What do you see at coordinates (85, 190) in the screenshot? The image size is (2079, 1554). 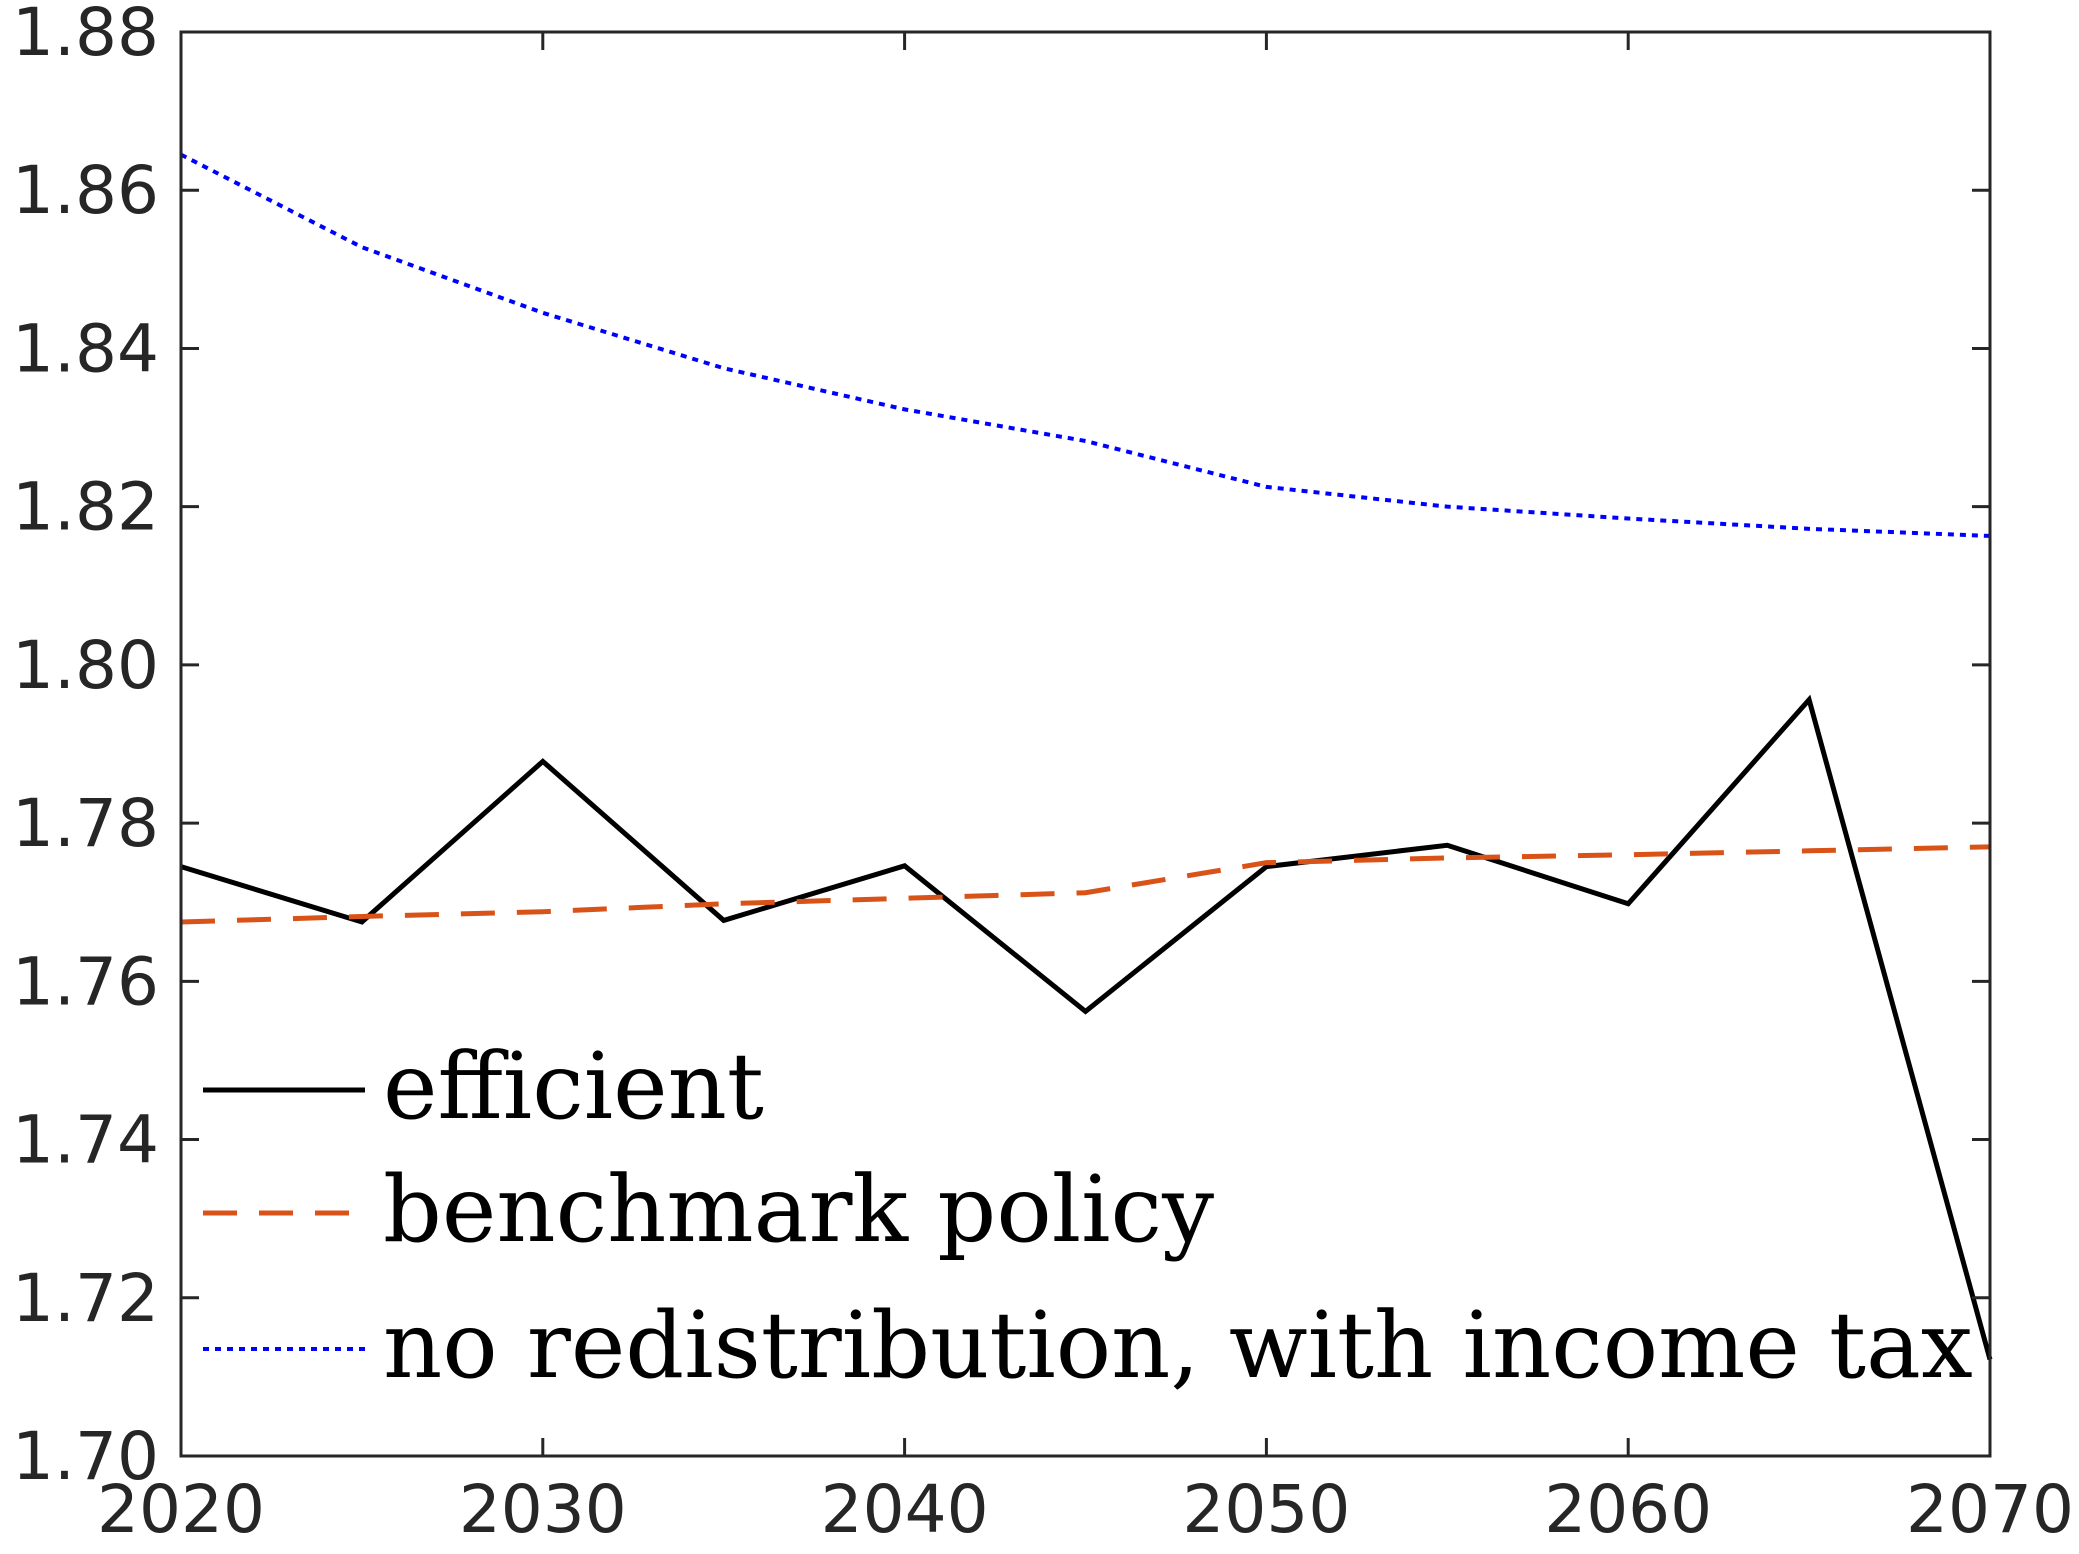 I see `y-tick-label: 1.86` at bounding box center [85, 190].